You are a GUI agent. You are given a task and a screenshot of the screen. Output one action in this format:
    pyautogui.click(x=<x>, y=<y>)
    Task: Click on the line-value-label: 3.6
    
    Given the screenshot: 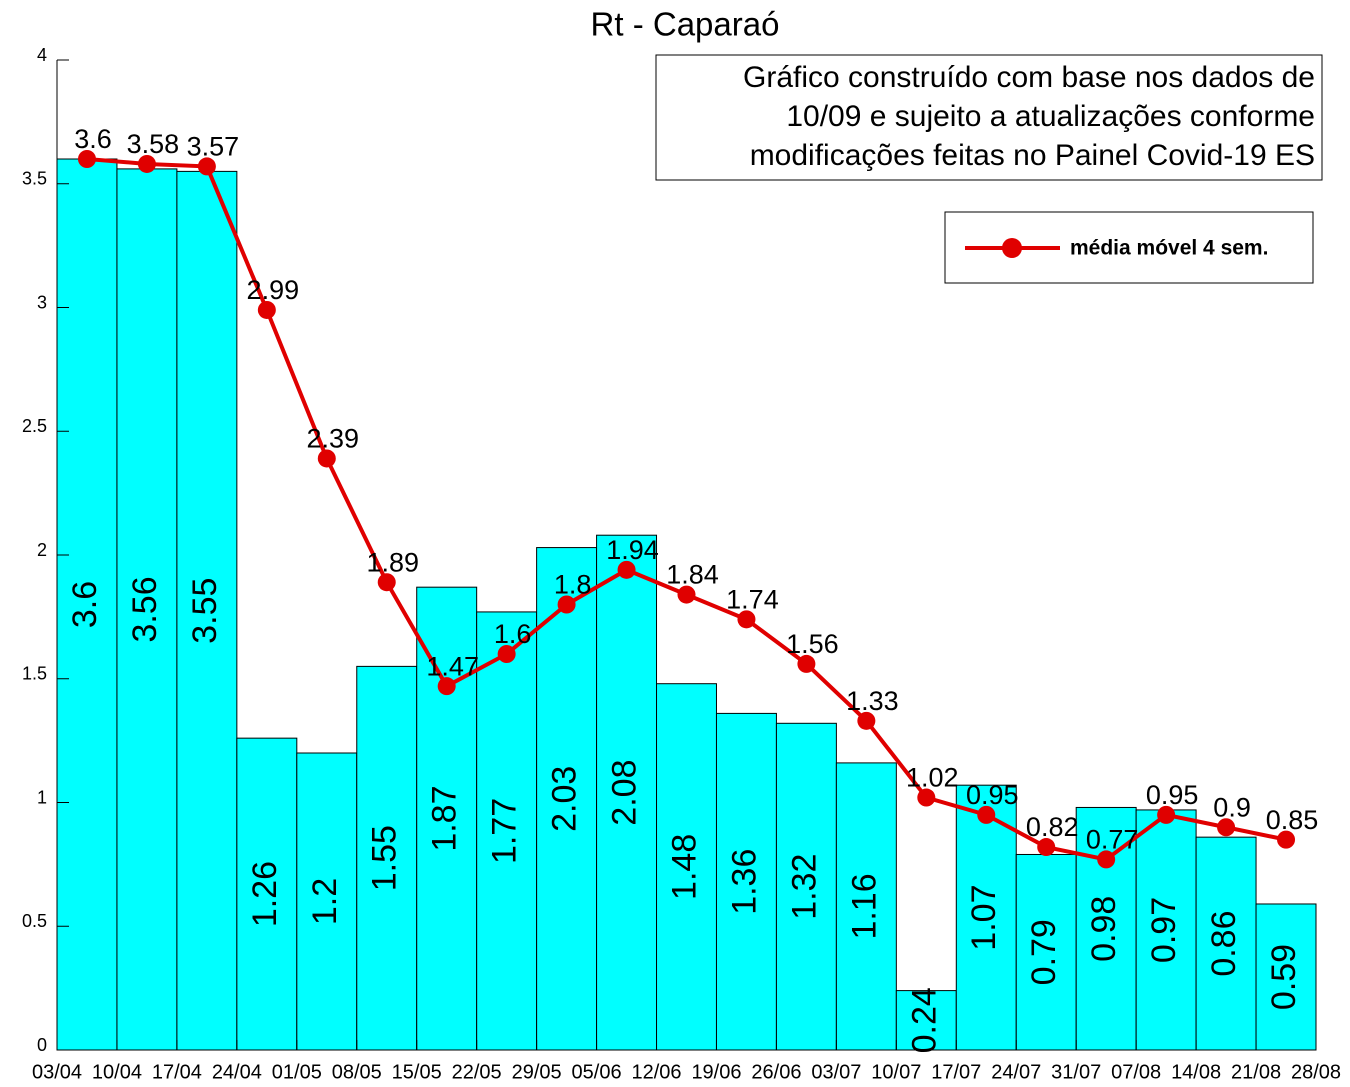 What is the action you would take?
    pyautogui.click(x=93, y=139)
    